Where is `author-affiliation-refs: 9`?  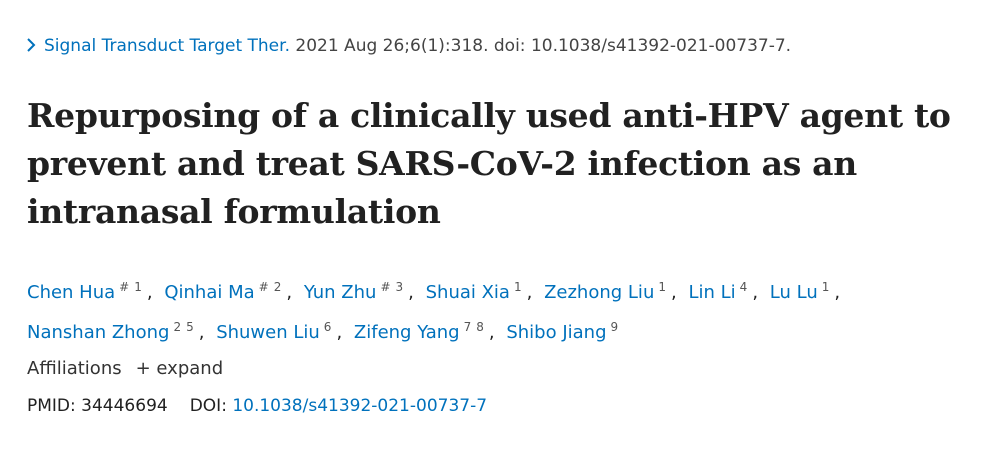 author-affiliation-refs: 9 is located at coordinates (617, 327).